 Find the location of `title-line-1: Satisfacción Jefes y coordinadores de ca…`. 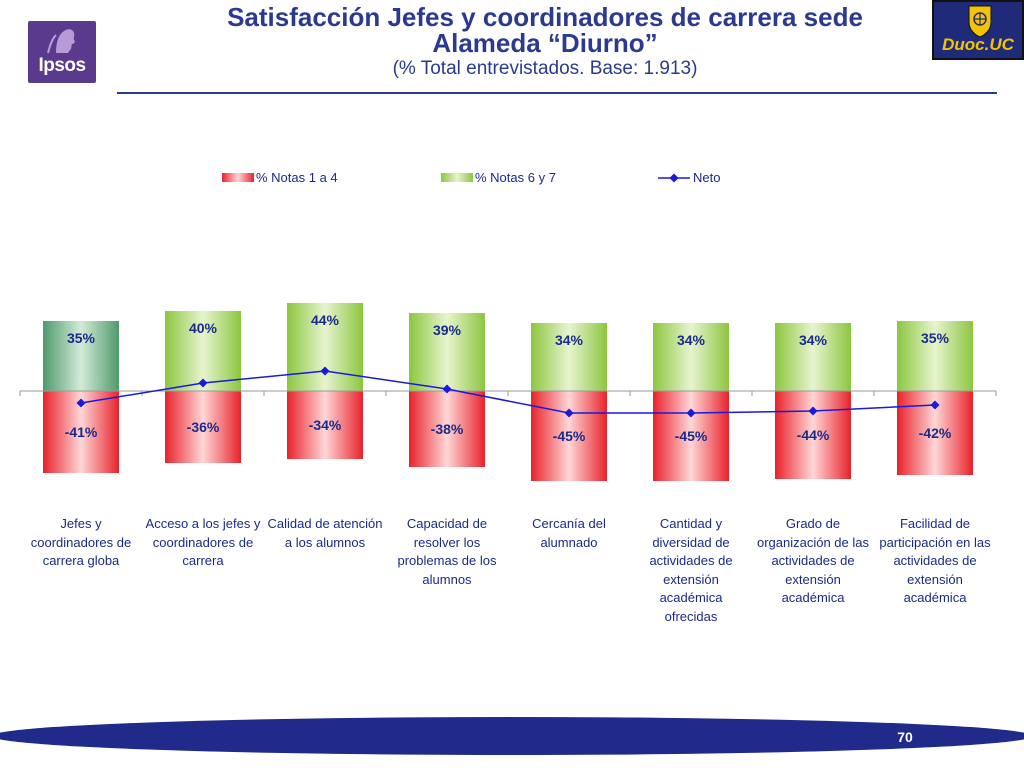

title-line-1: Satisfacción Jefes y coordinadores de ca… is located at coordinates (545, 17).